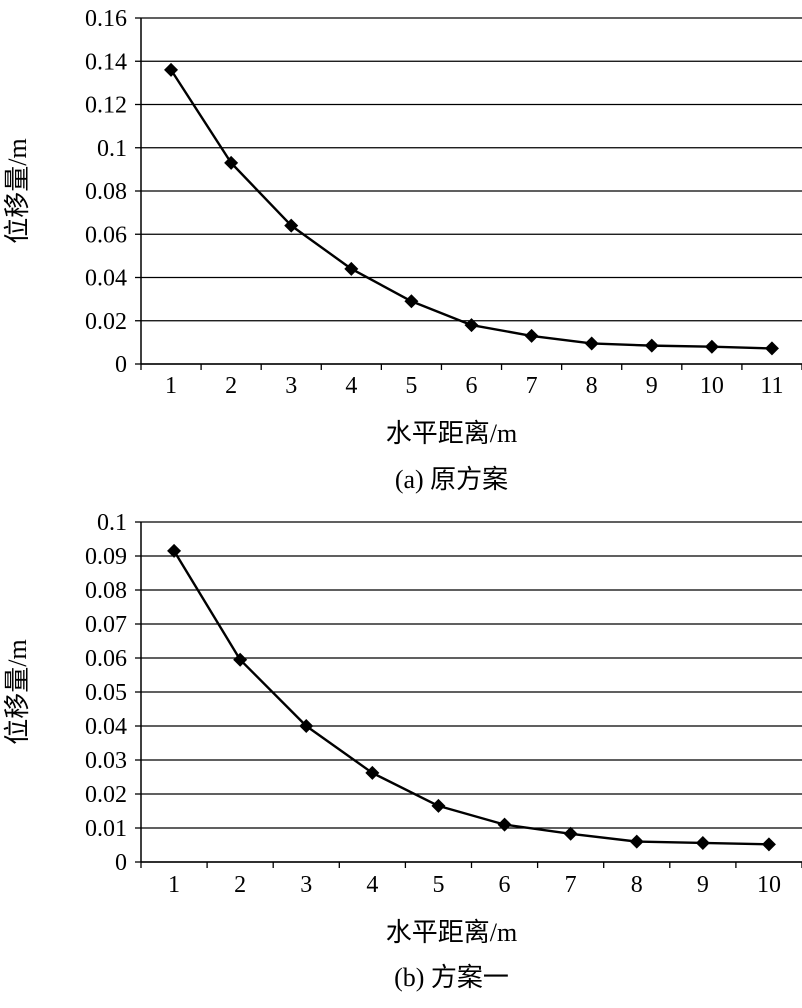 This screenshot has width=802, height=1008. I want to click on x-tick-label: 11, so click(771, 386).